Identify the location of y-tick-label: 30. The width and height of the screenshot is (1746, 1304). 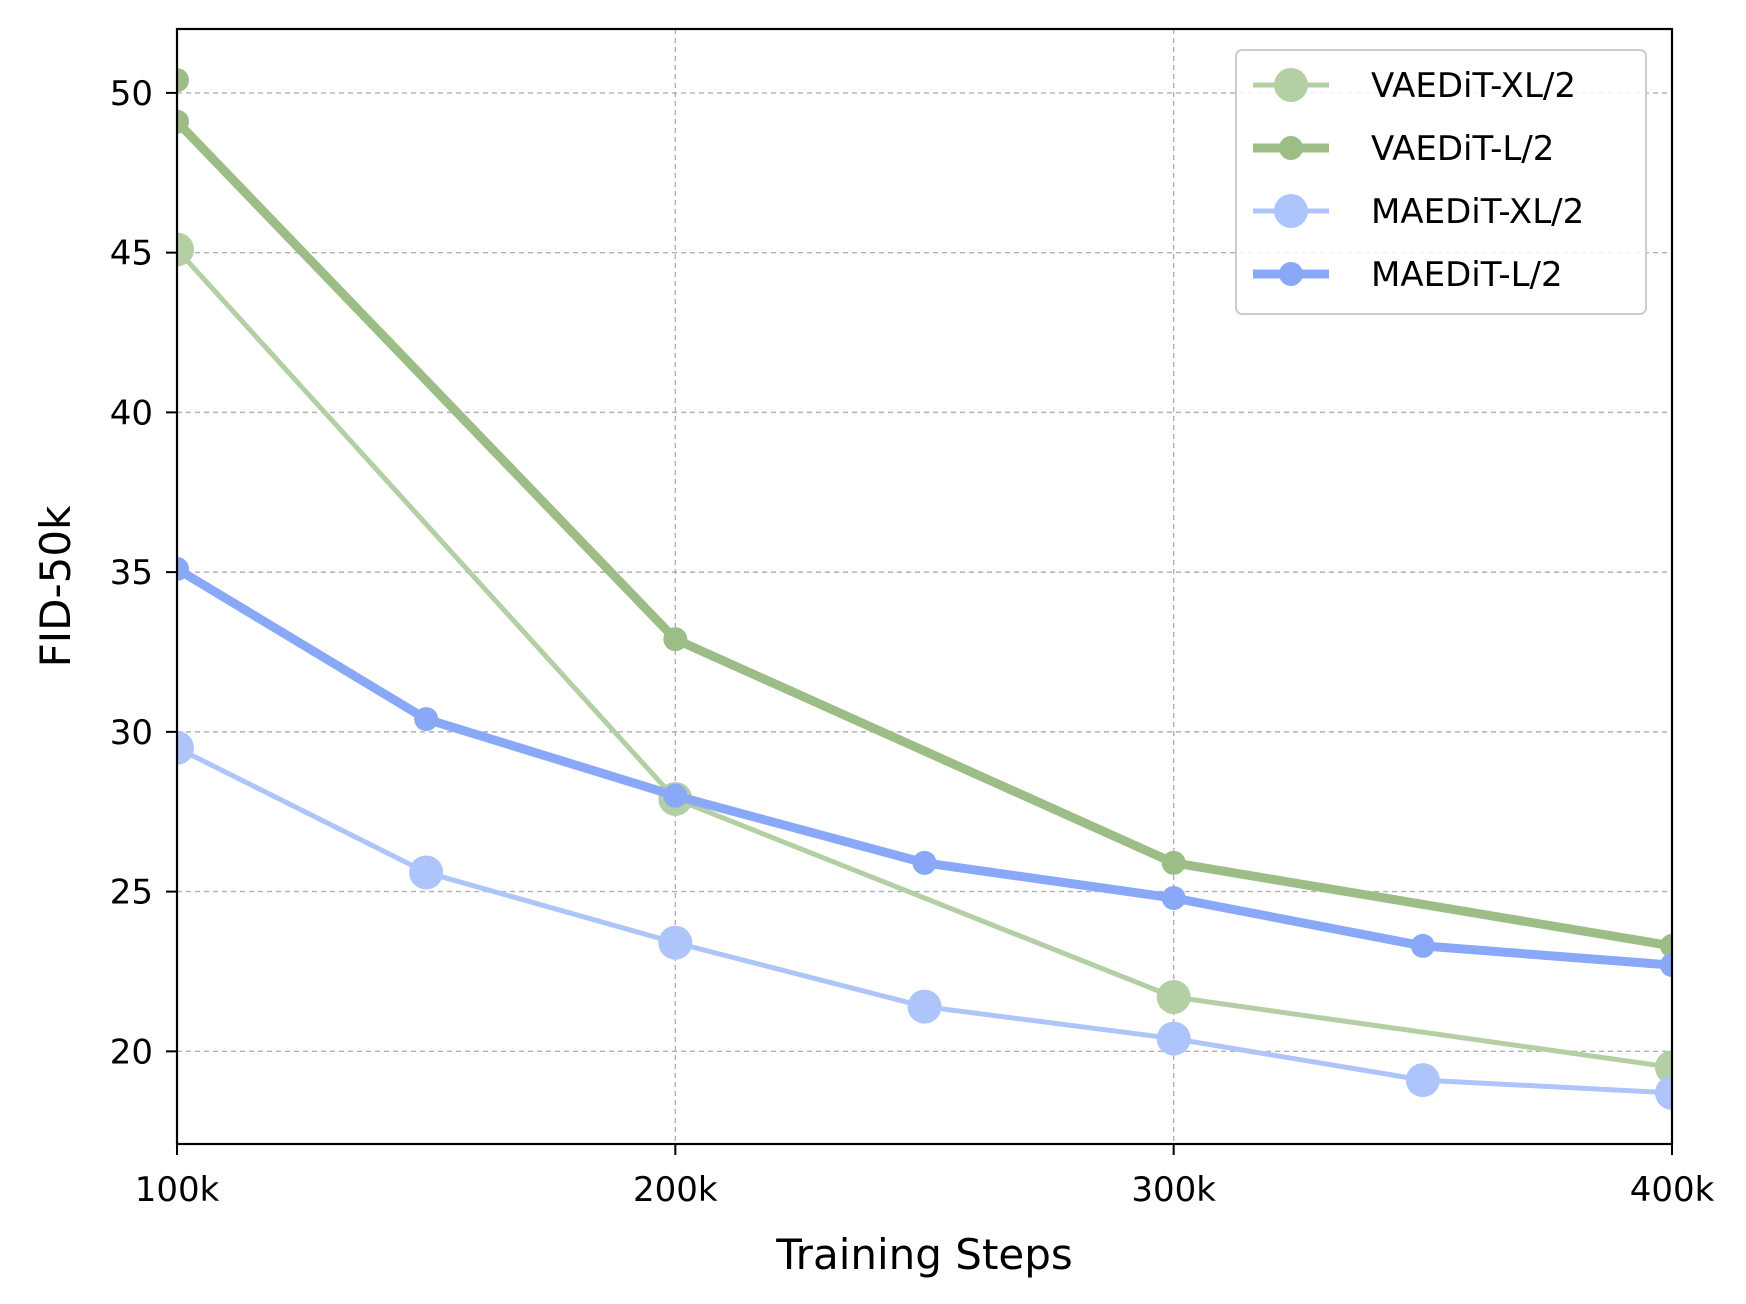
(131, 733).